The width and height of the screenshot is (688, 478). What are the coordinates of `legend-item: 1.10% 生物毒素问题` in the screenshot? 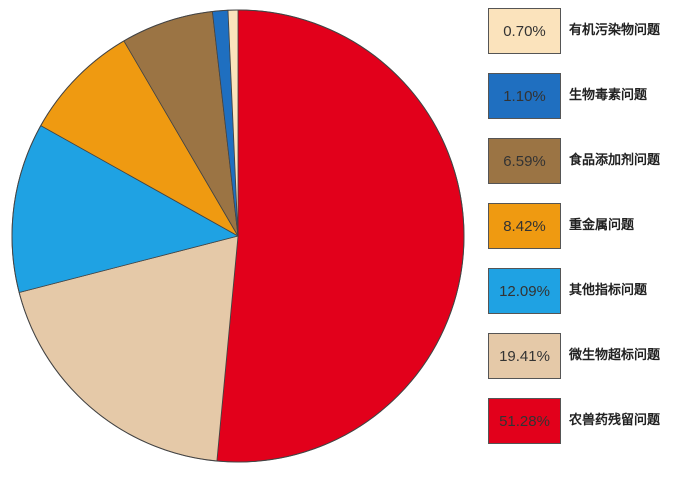 It's located at (586, 97).